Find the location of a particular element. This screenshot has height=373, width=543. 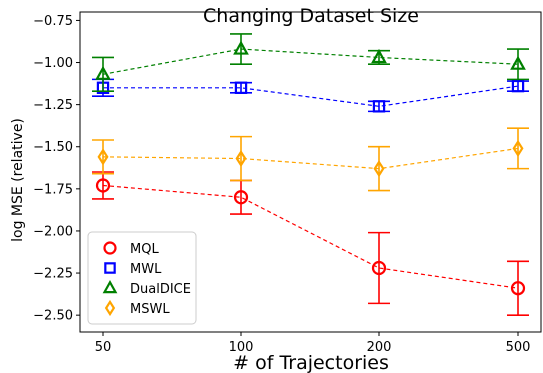

series-dualdice is located at coordinates (310, 62).